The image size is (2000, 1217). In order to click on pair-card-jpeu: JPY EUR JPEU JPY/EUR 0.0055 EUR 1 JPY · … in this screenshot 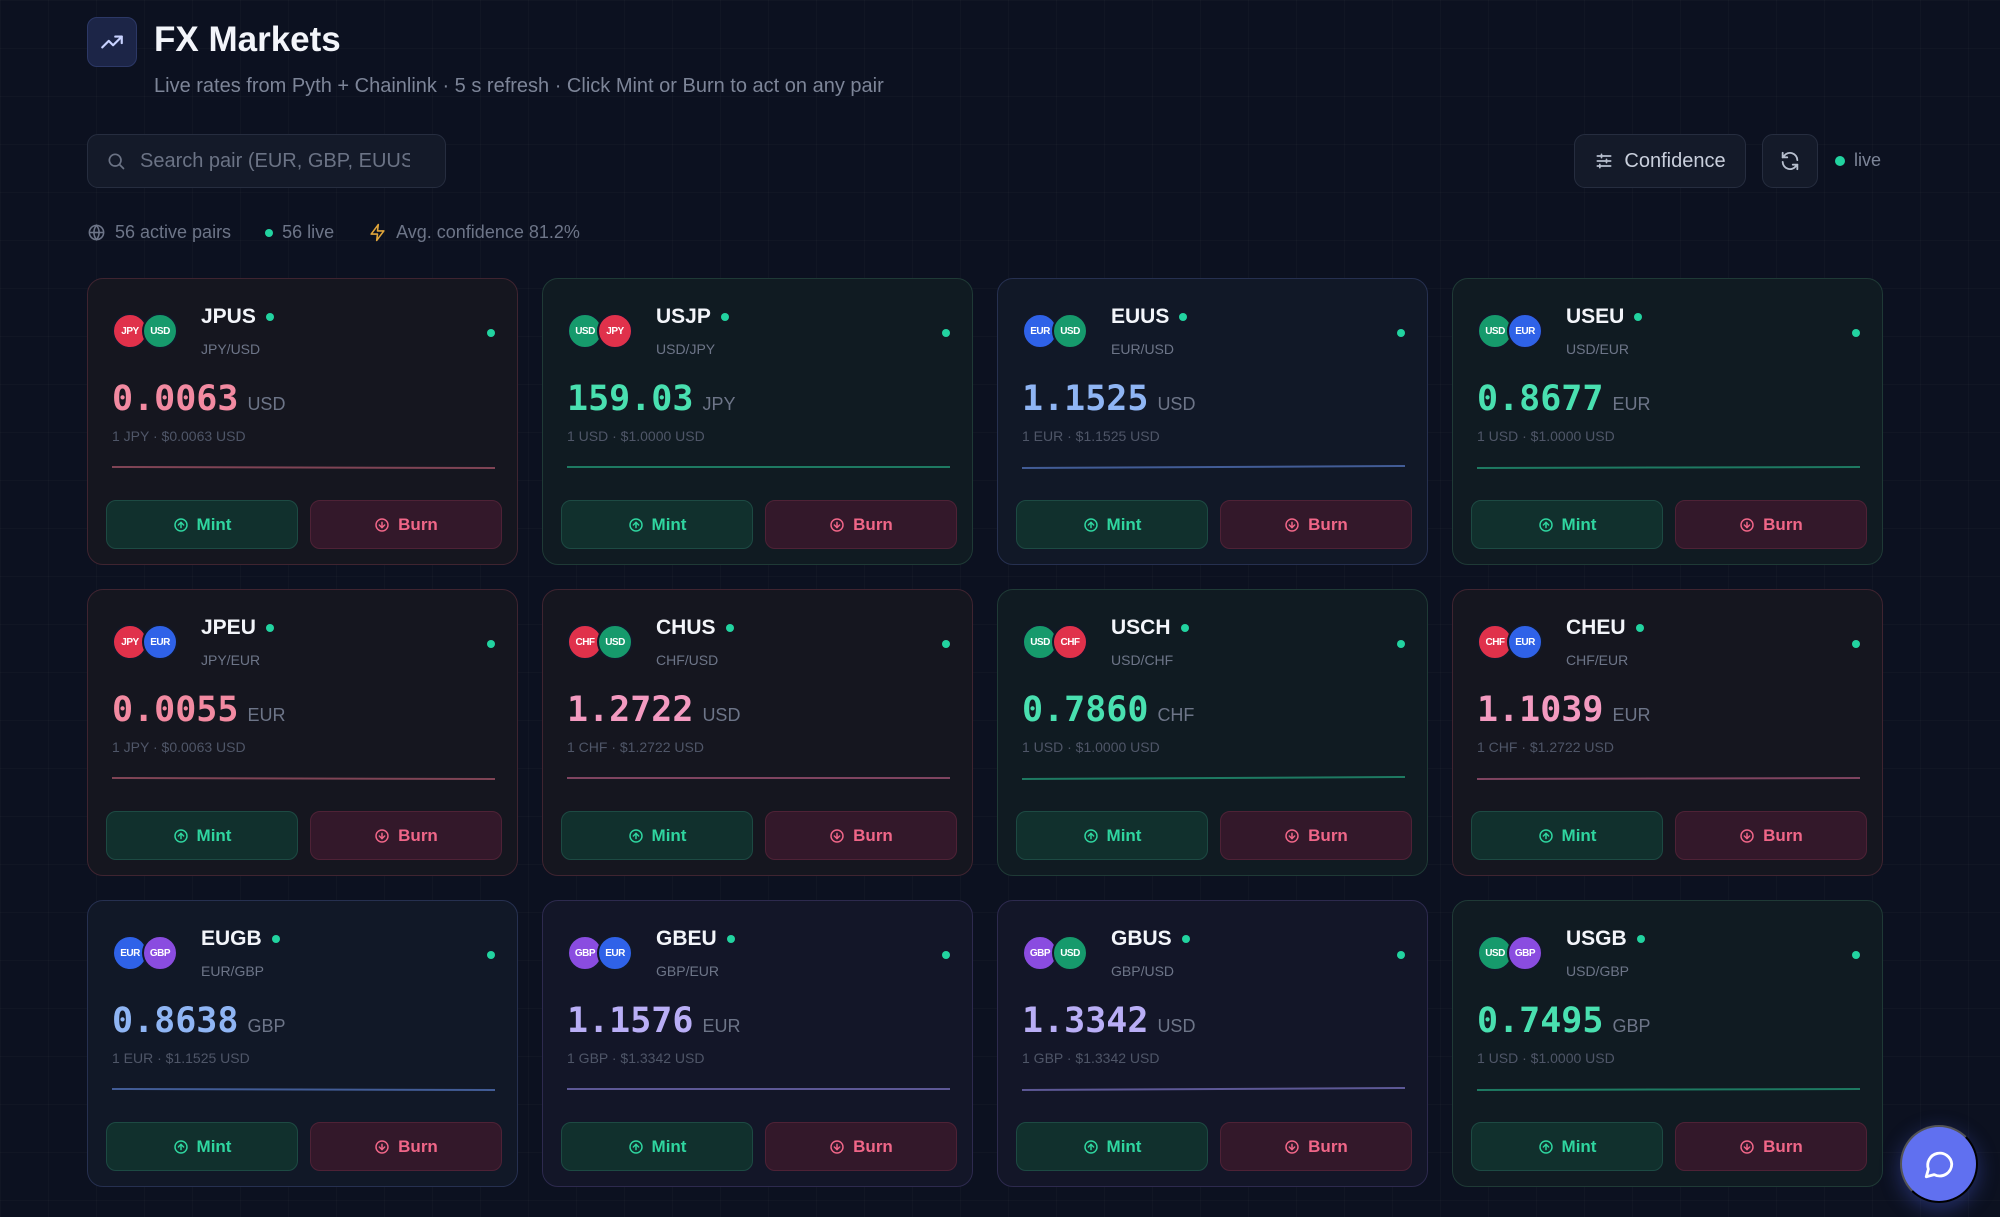, I will do `click(302, 732)`.